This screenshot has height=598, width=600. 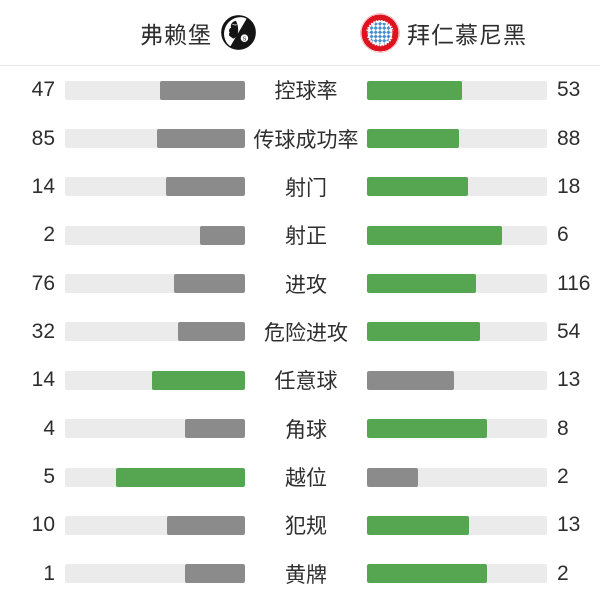 I want to click on stat-row: 14 射门 18, so click(x=300, y=187).